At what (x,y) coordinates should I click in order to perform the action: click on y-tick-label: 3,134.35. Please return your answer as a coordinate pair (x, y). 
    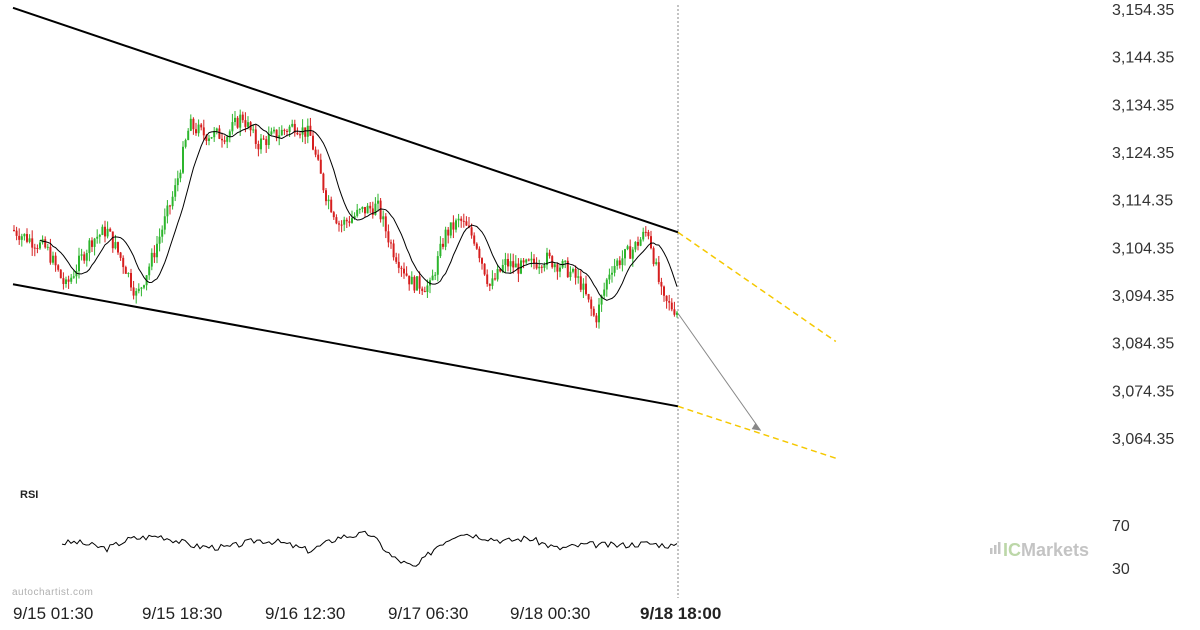
    Looking at the image, I should click on (1143, 105).